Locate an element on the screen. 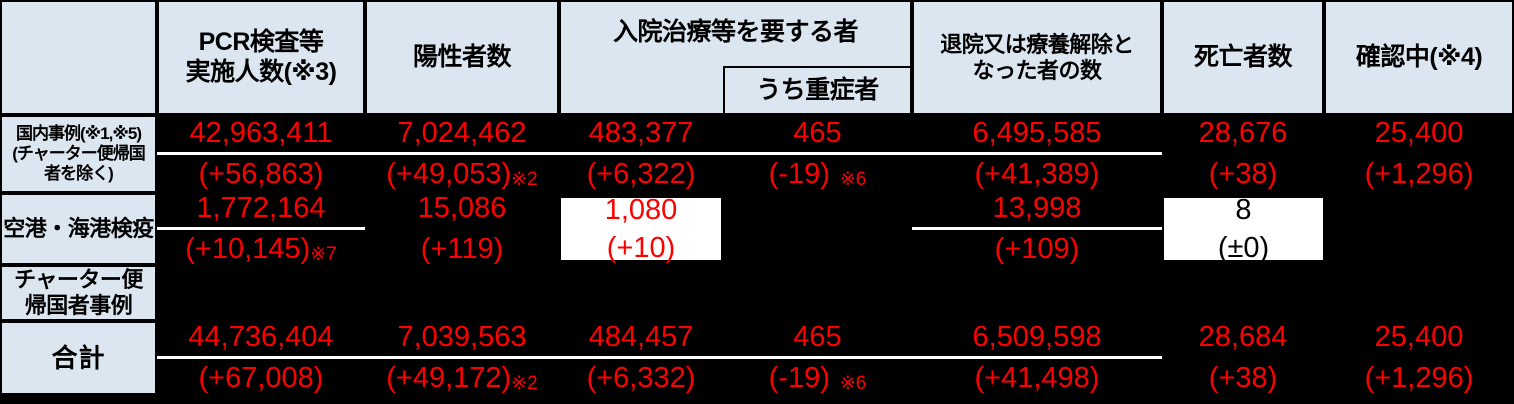 Image resolution: width=1514 pixels, height=404 pixels. cell-quarantine-deaths-delta: (±0) is located at coordinates (1243, 247).